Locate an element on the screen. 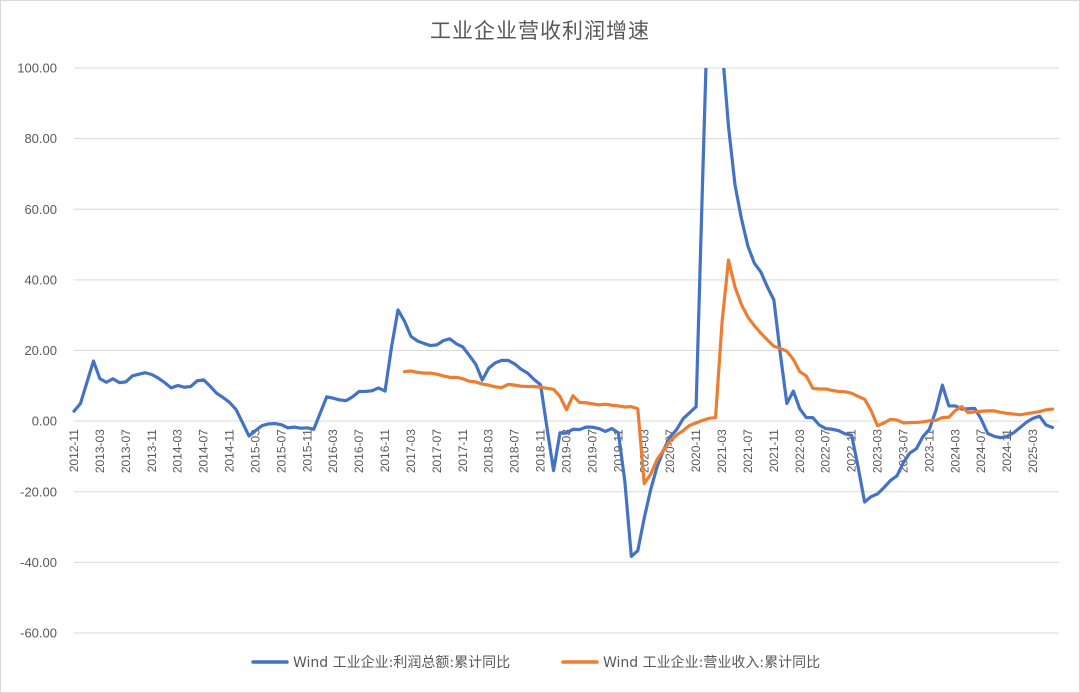 This screenshot has height=693, width=1080. chart-title: 工业企业营收利润增速 is located at coordinates (540, 31).